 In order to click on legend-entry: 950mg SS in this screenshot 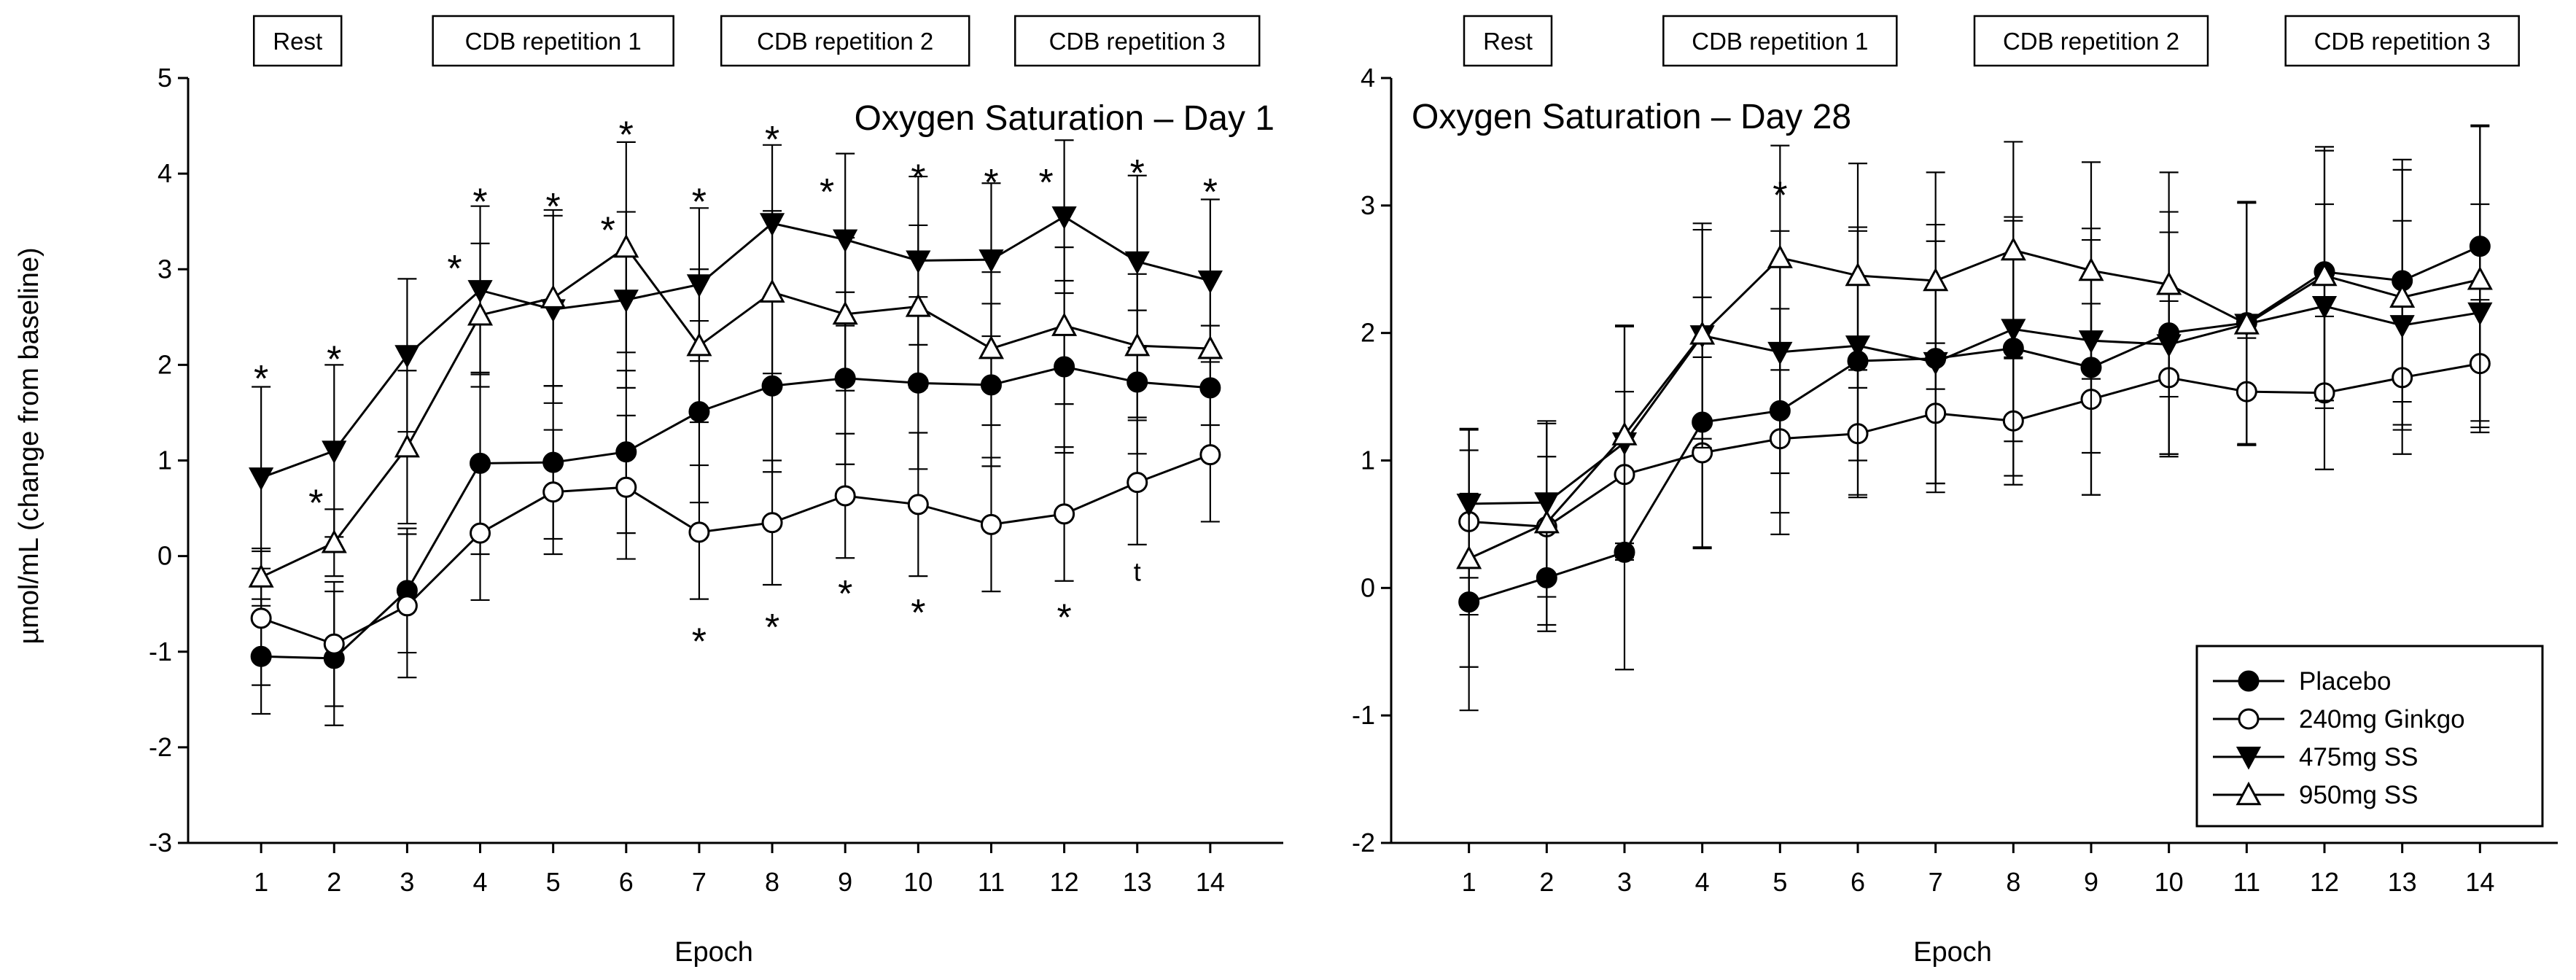, I will do `click(2315, 795)`.